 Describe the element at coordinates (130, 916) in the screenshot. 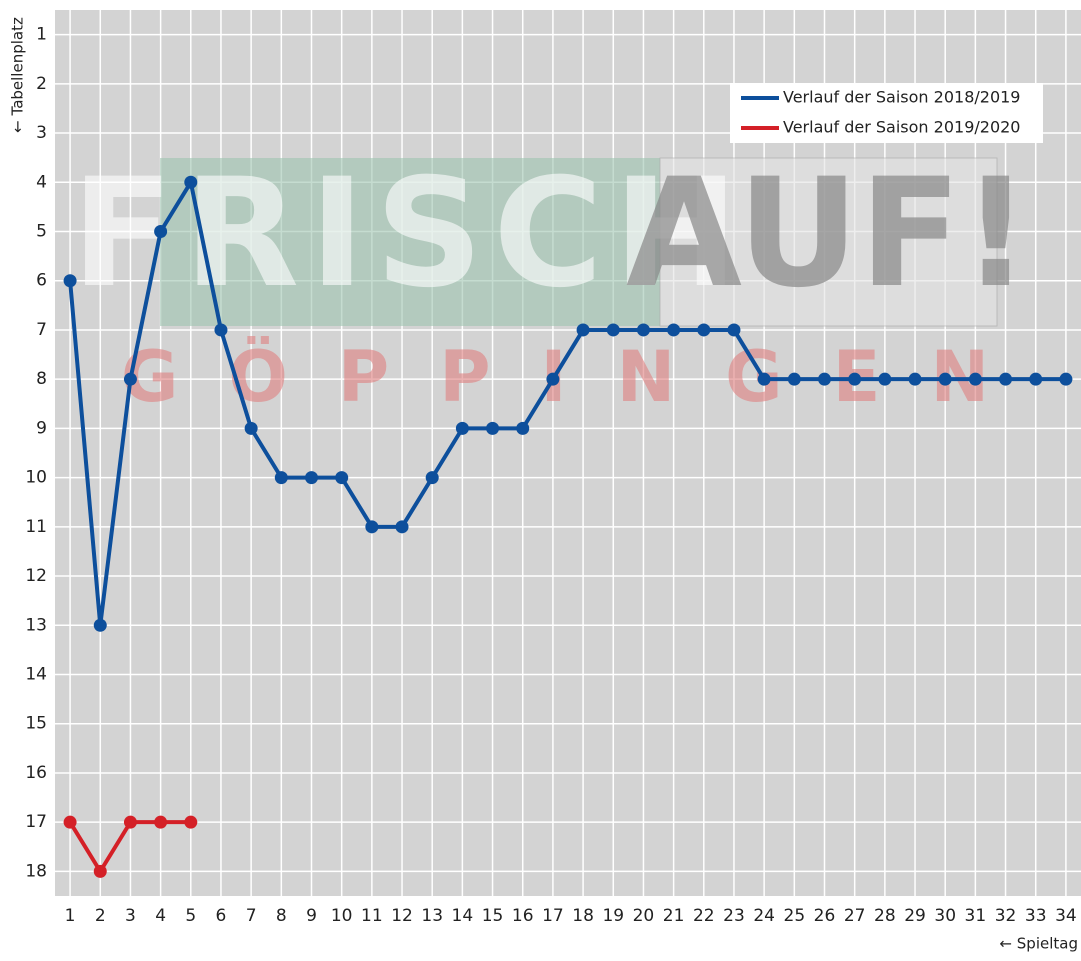

I see `x-tick-label: 3` at that location.